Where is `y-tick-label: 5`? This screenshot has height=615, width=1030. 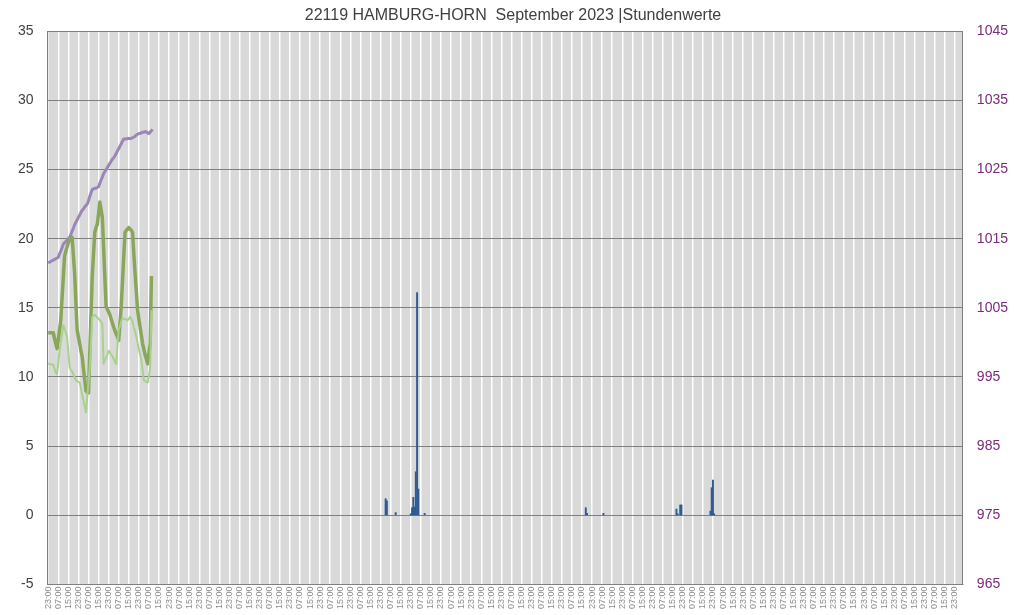 y-tick-label: 5 is located at coordinates (29, 445).